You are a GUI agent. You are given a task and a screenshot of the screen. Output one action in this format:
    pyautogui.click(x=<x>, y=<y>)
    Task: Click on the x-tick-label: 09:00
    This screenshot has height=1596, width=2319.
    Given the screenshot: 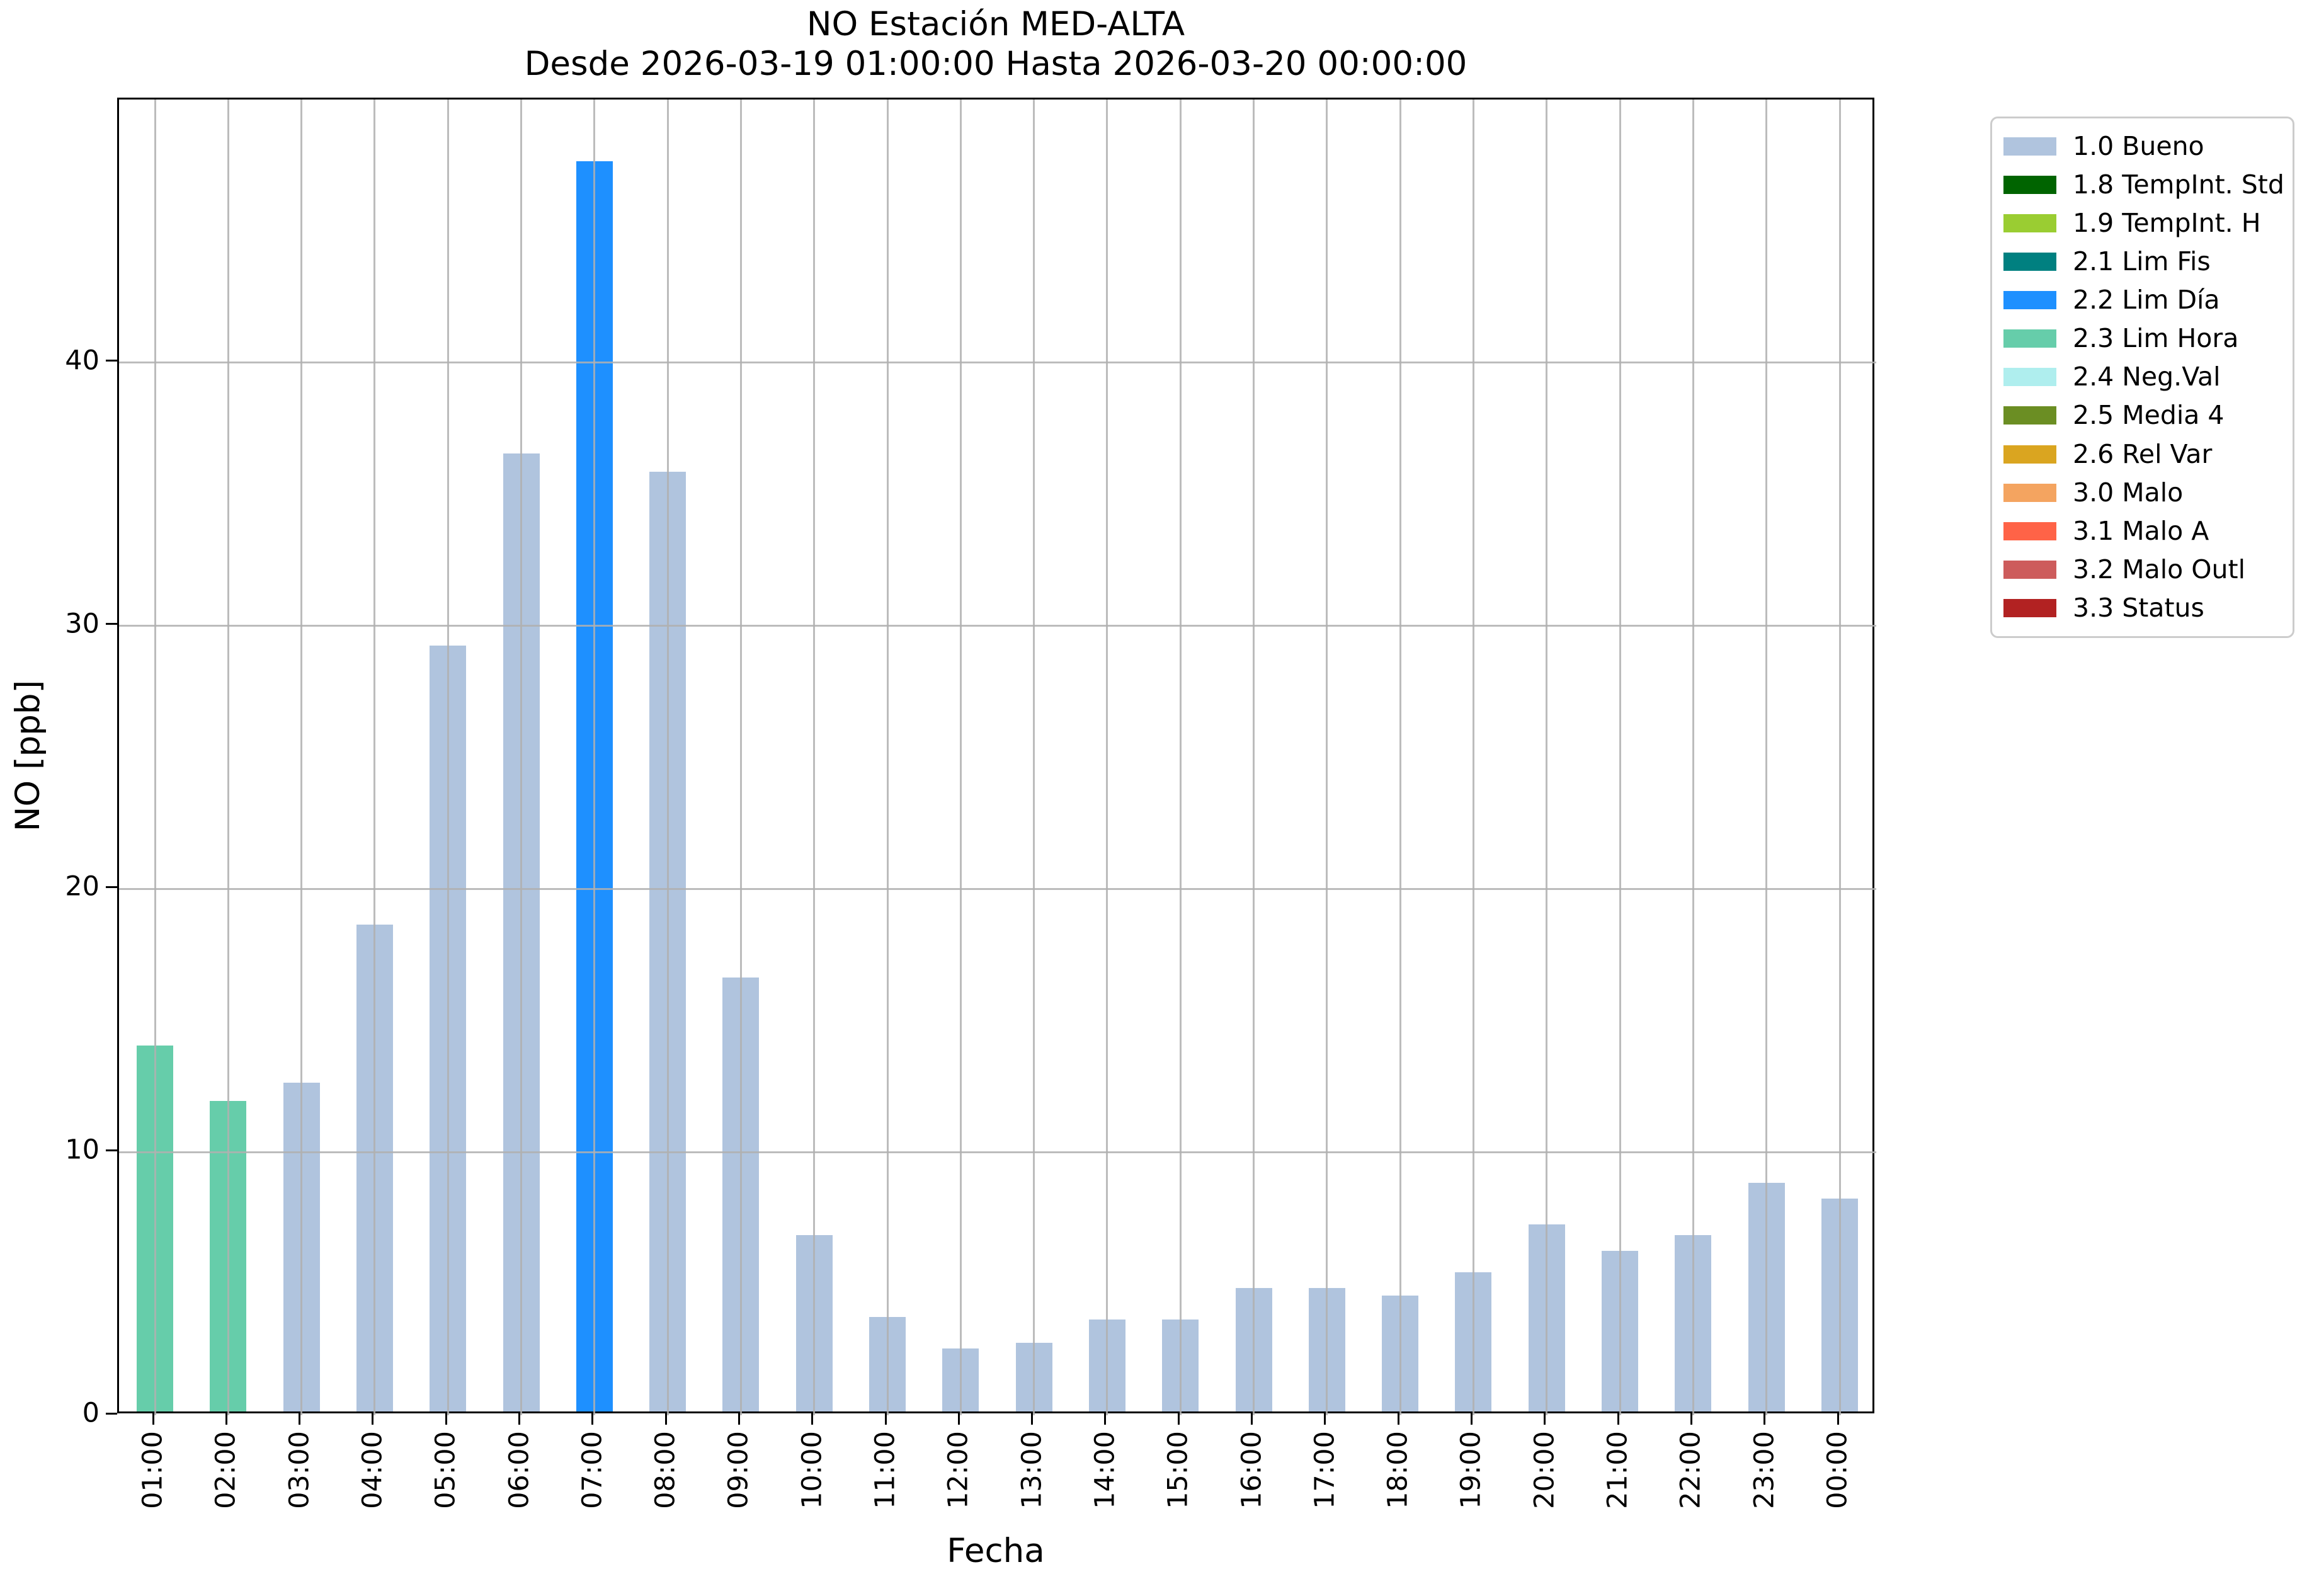 What is the action you would take?
    pyautogui.click(x=738, y=1470)
    